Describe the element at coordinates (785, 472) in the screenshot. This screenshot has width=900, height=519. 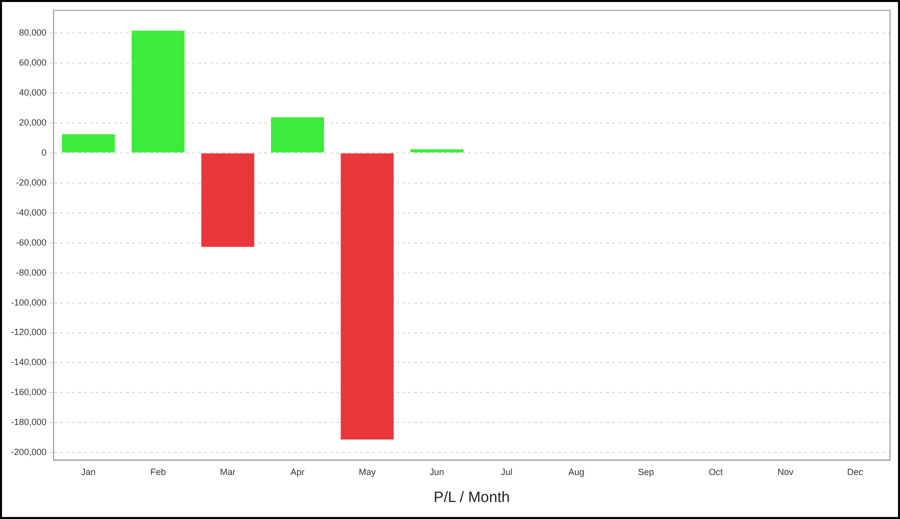
I see `x-tick-label: Nov` at that location.